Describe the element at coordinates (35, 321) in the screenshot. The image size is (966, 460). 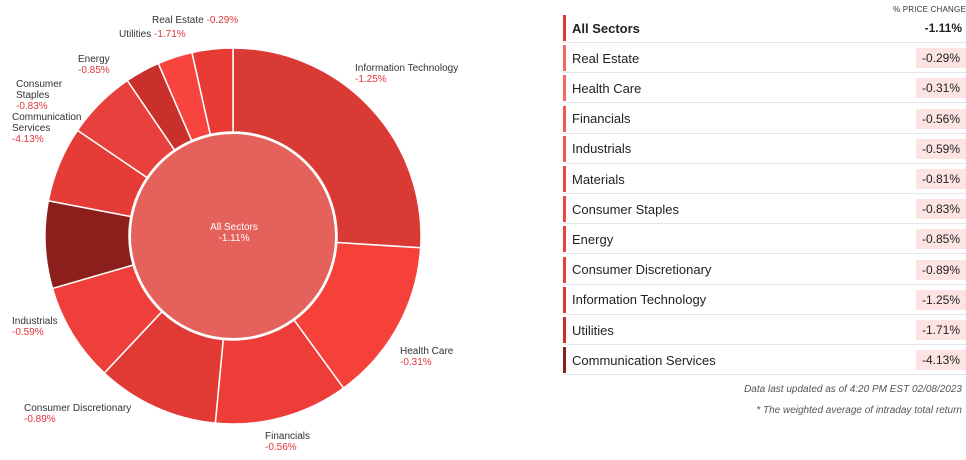
I see `slice-label-name: Industrials` at that location.